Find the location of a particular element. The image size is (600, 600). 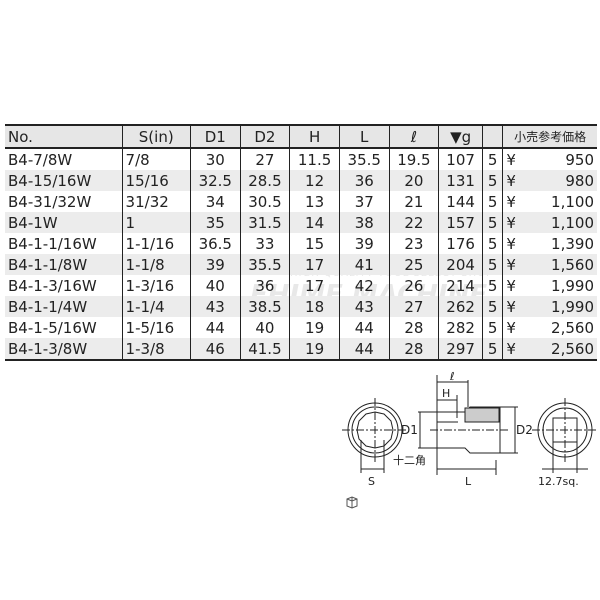

cell-h: 11.5 is located at coordinates (314, 159).